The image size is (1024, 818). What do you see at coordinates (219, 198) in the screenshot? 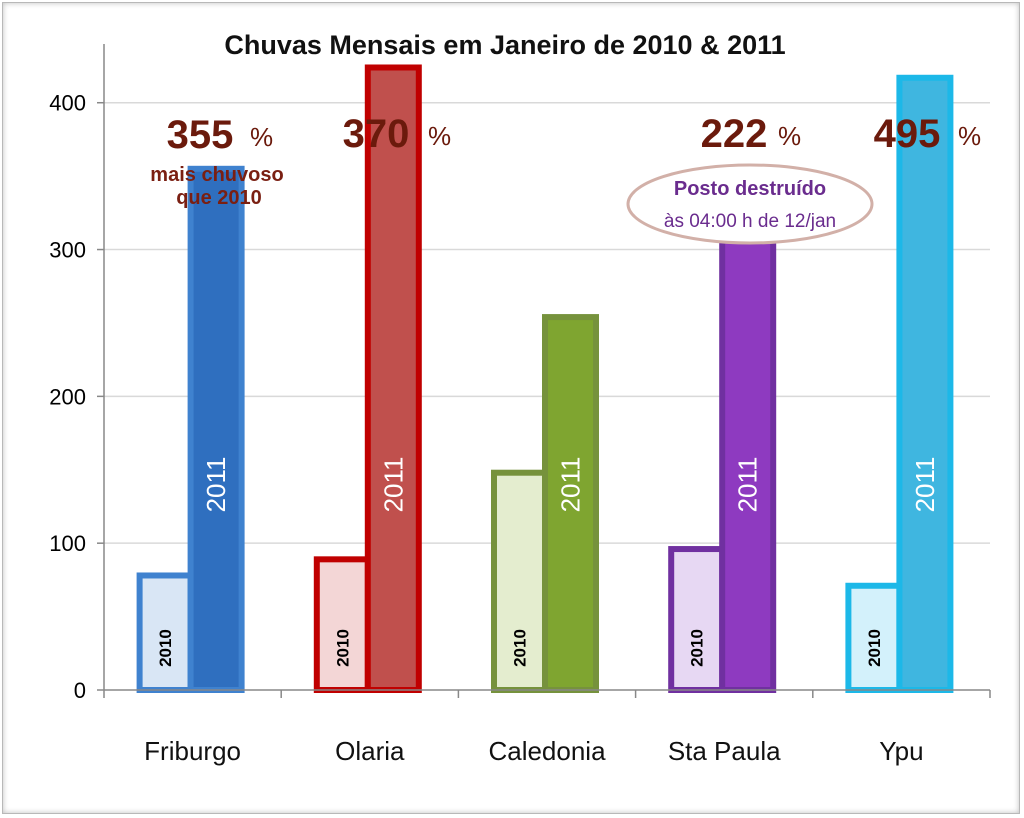
I see `friburgo-note-line2: que 2010` at bounding box center [219, 198].